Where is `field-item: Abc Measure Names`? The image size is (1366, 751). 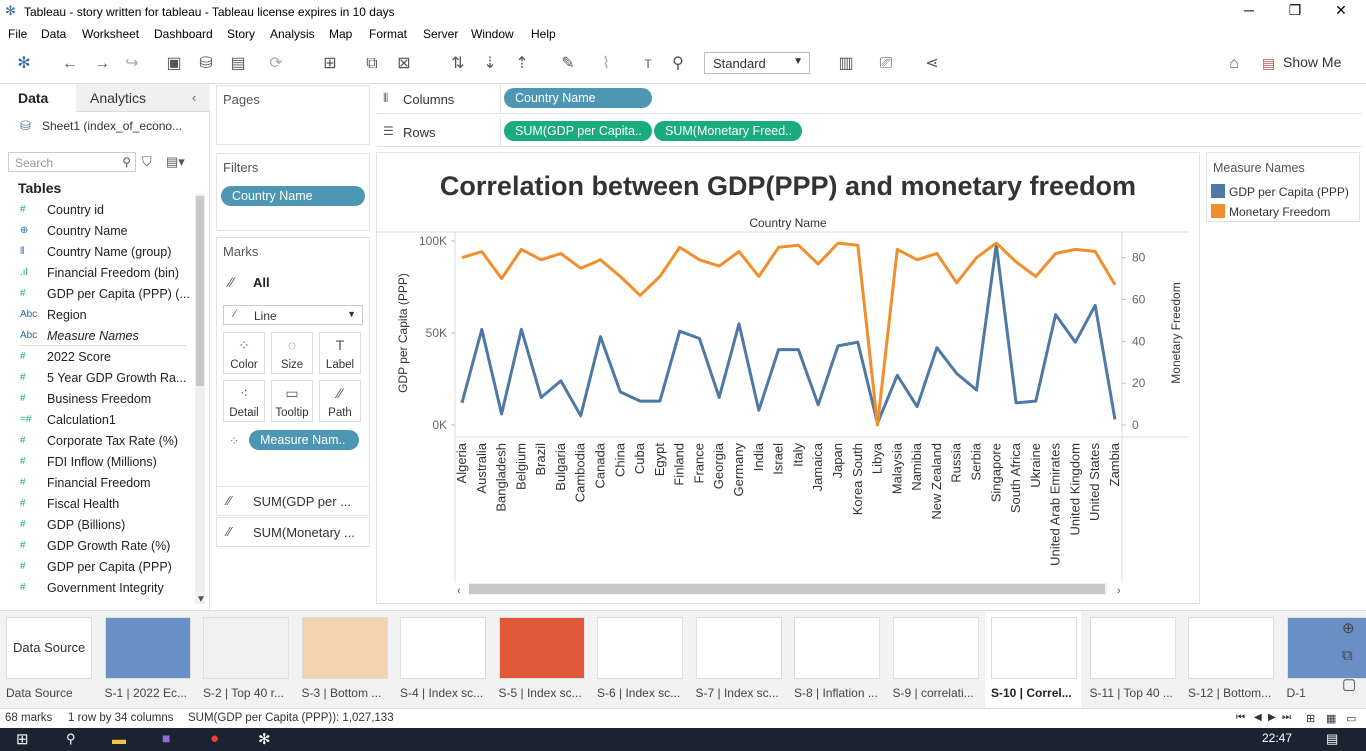 field-item: Abc Measure Names is located at coordinates (95, 336).